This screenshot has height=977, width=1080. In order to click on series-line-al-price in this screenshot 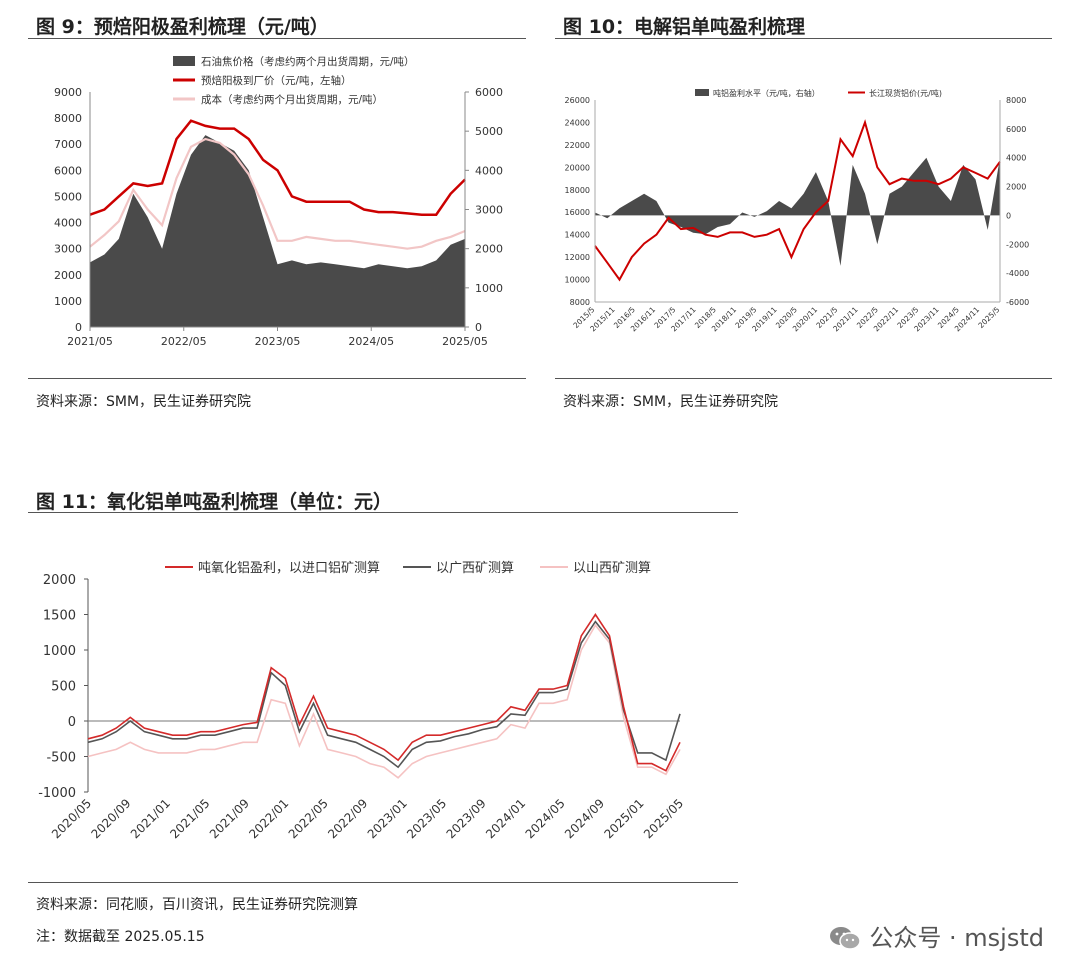, I will do `click(797, 200)`.